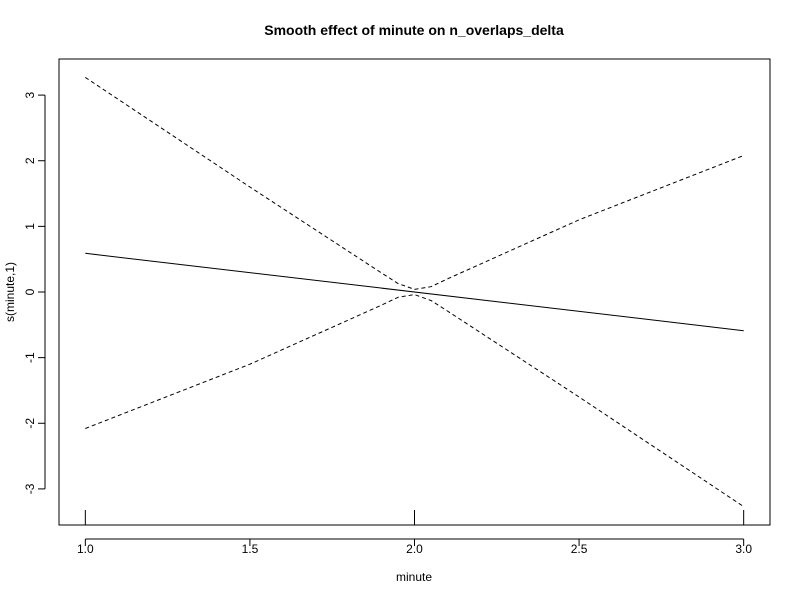  Describe the element at coordinates (30, 423) in the screenshot. I see `y-tick-label: -2` at that location.